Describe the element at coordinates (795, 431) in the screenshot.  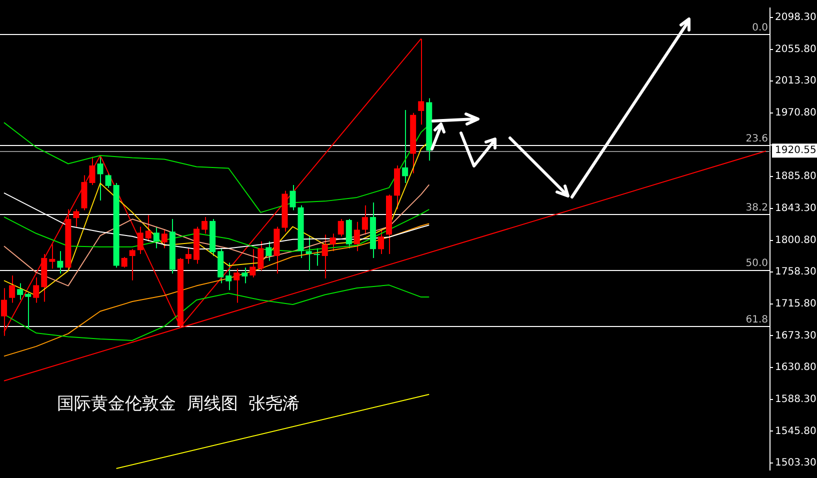
I see `y-tick-label: 1545.80` at that location.